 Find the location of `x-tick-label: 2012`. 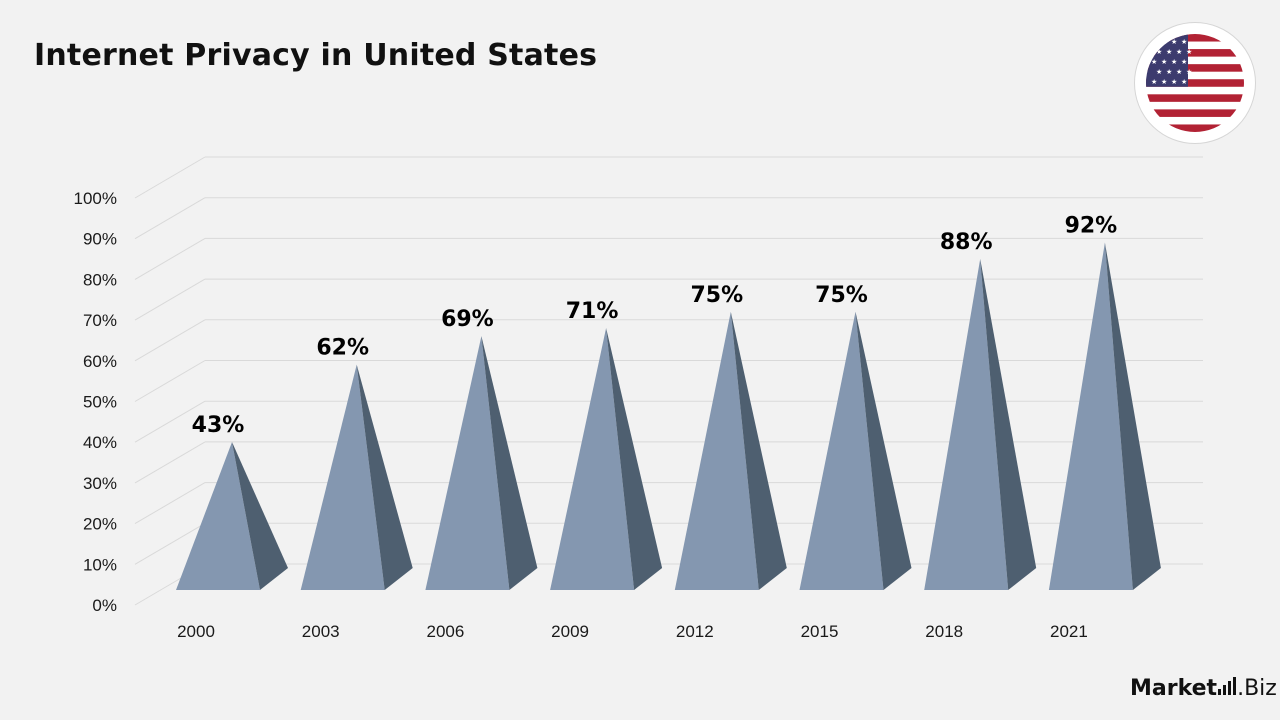

x-tick-label: 2012 is located at coordinates (695, 631).